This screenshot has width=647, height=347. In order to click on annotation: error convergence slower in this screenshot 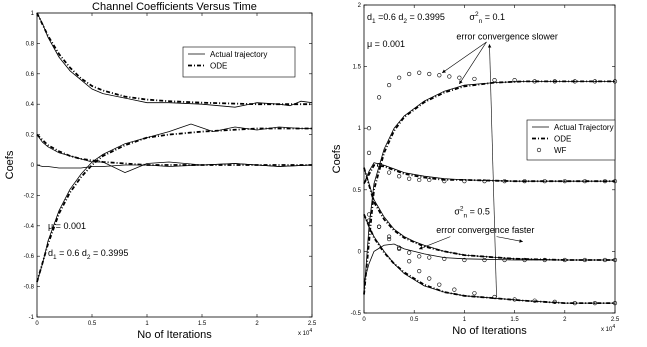, I will do `click(507, 36)`.